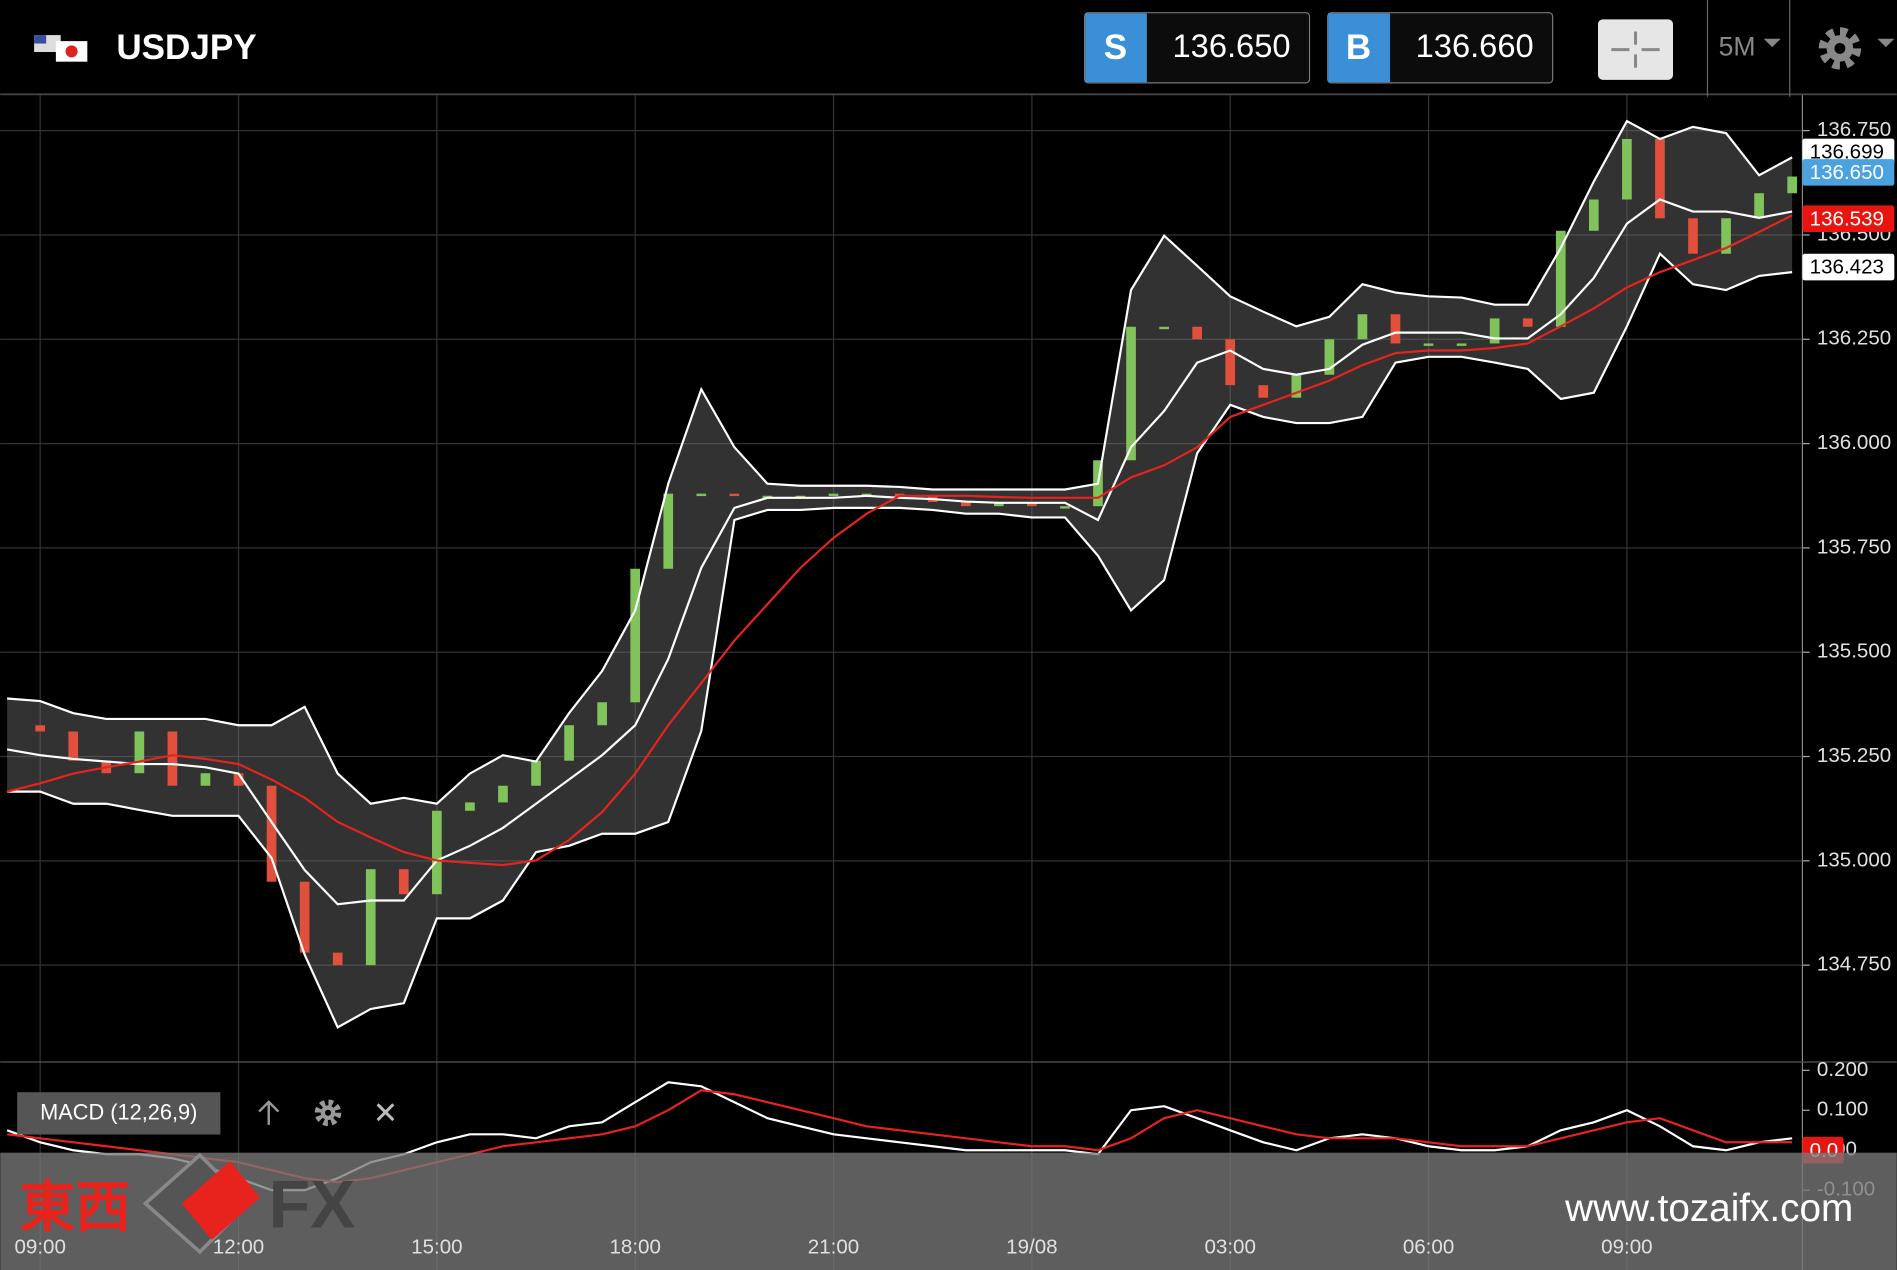 The height and width of the screenshot is (1270, 1897). I want to click on price-marker-label: 136.539, so click(1847, 218).